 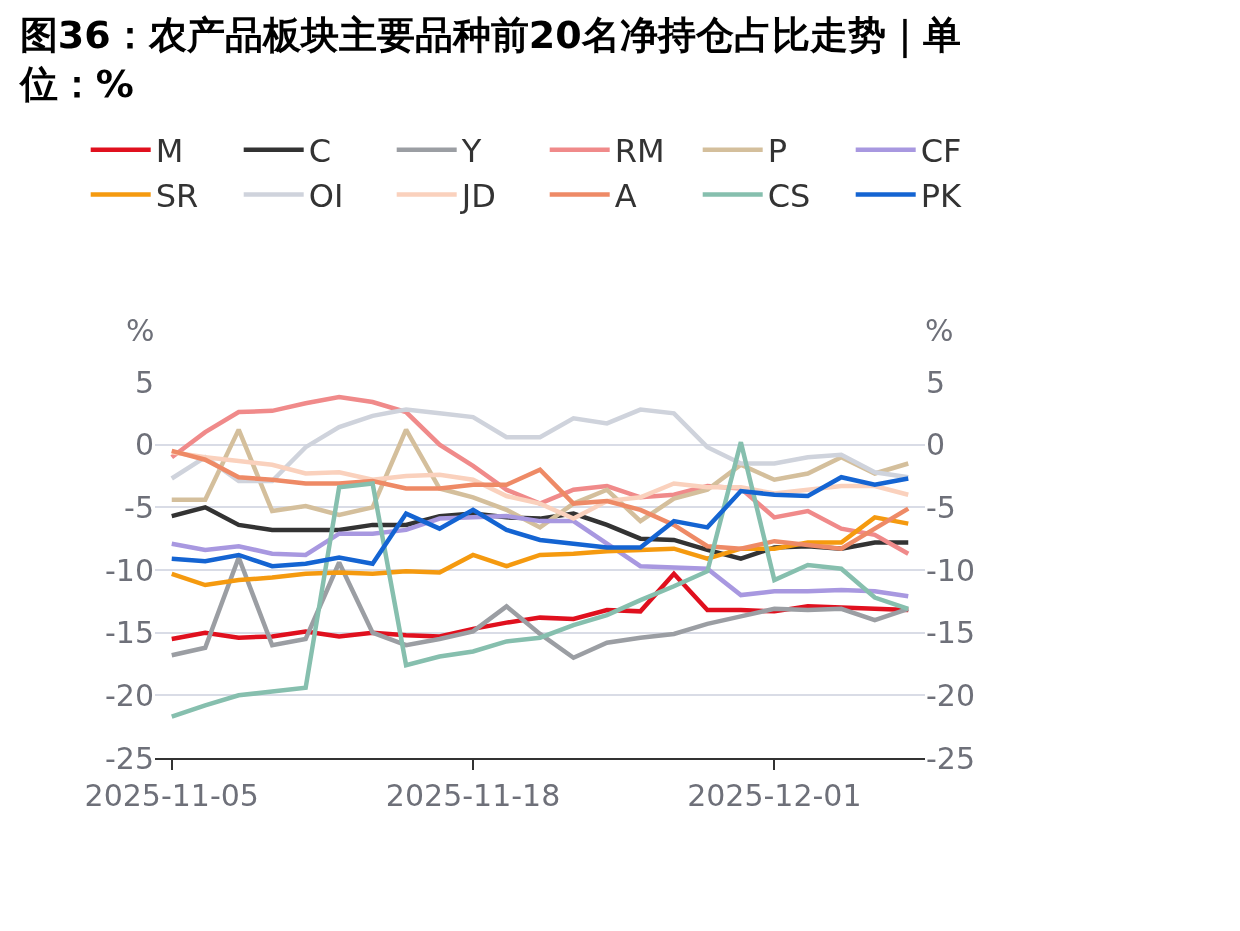 What do you see at coordinates (171, 795) in the screenshot?
I see `x-tick-label: 2025-11-05` at bounding box center [171, 795].